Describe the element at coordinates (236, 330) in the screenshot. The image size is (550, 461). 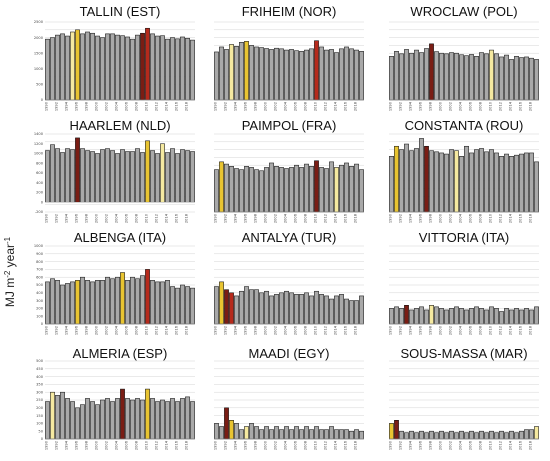
I see `x-tick-label: 1994` at that location.